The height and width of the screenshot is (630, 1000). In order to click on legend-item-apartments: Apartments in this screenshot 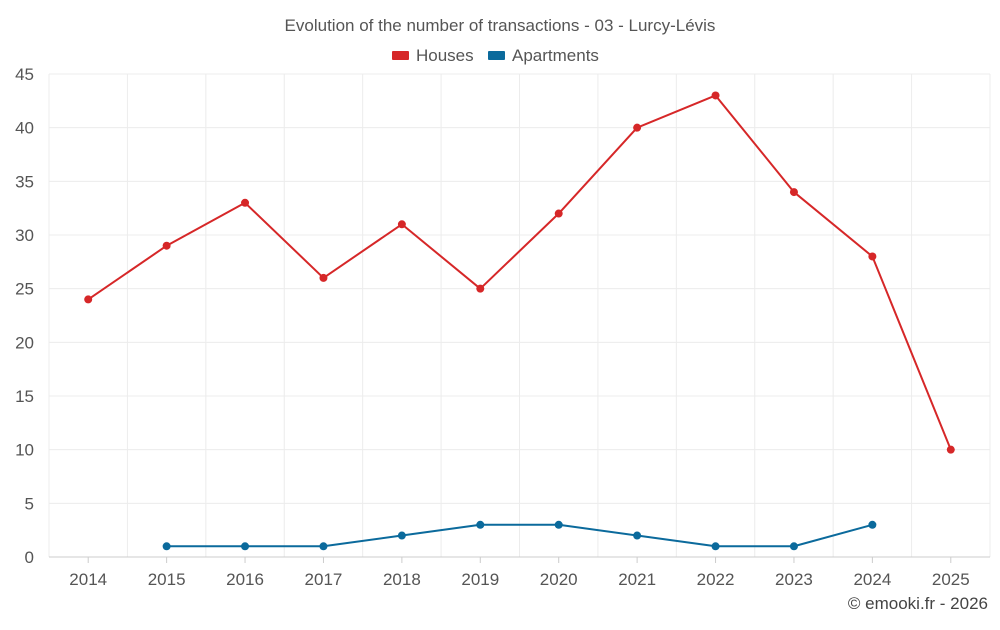, I will do `click(543, 55)`.